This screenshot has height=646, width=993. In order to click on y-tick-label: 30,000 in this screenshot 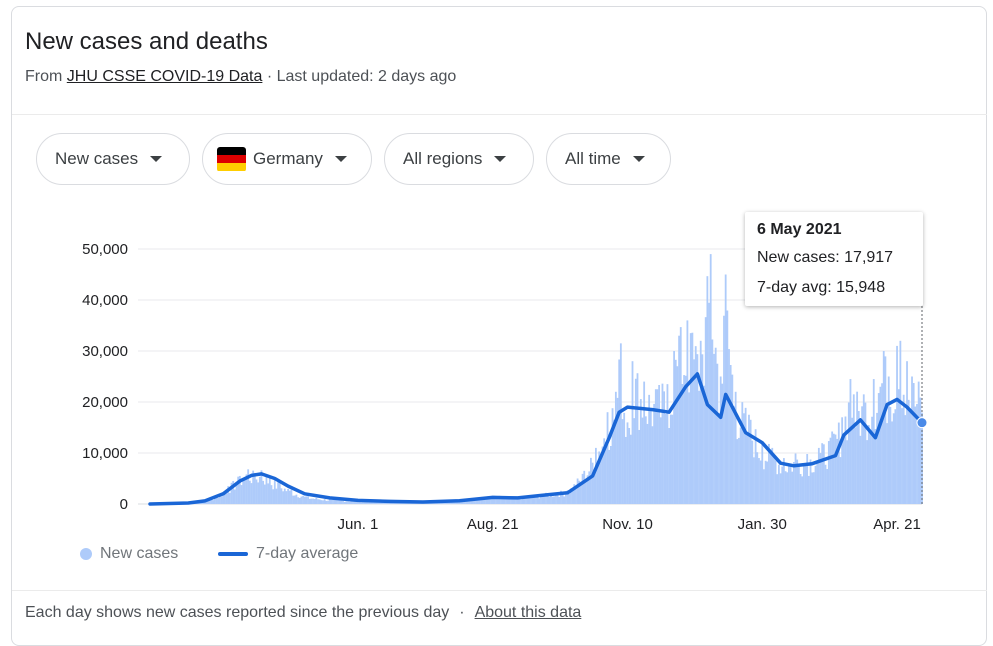, I will do `click(105, 351)`.